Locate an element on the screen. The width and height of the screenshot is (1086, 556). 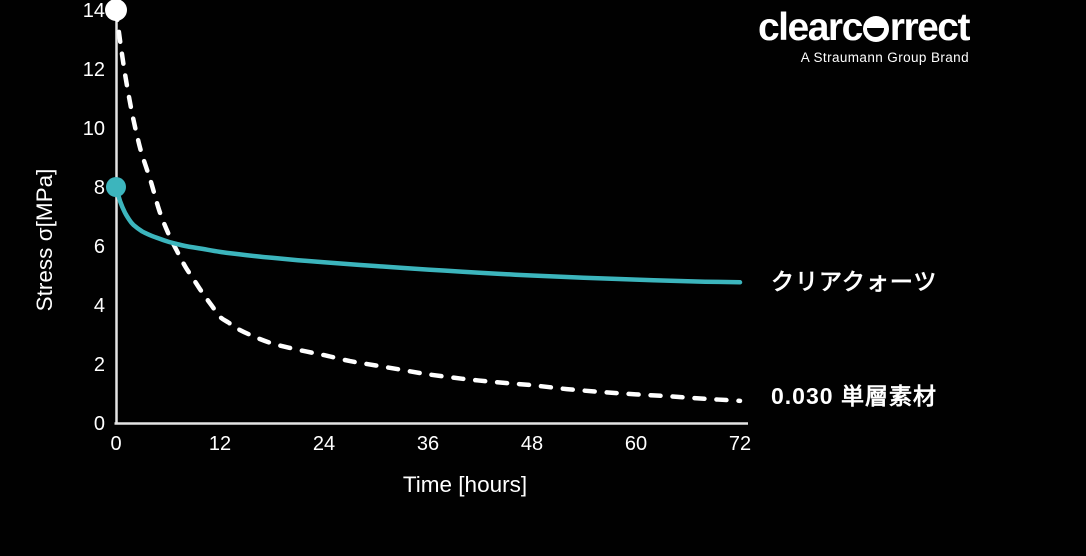
aligner-o-notch is located at coordinates (876, 32).